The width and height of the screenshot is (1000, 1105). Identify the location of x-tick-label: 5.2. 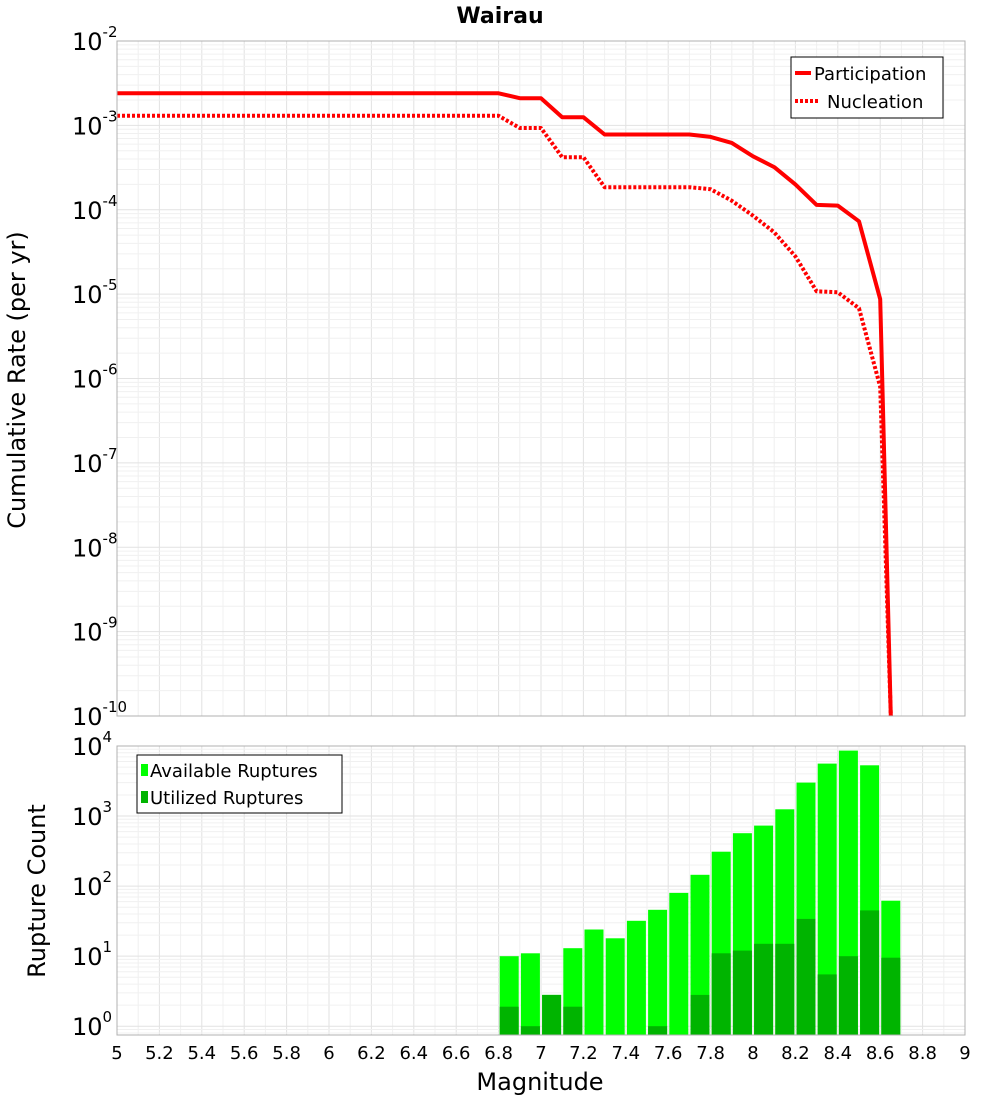
(159, 1053).